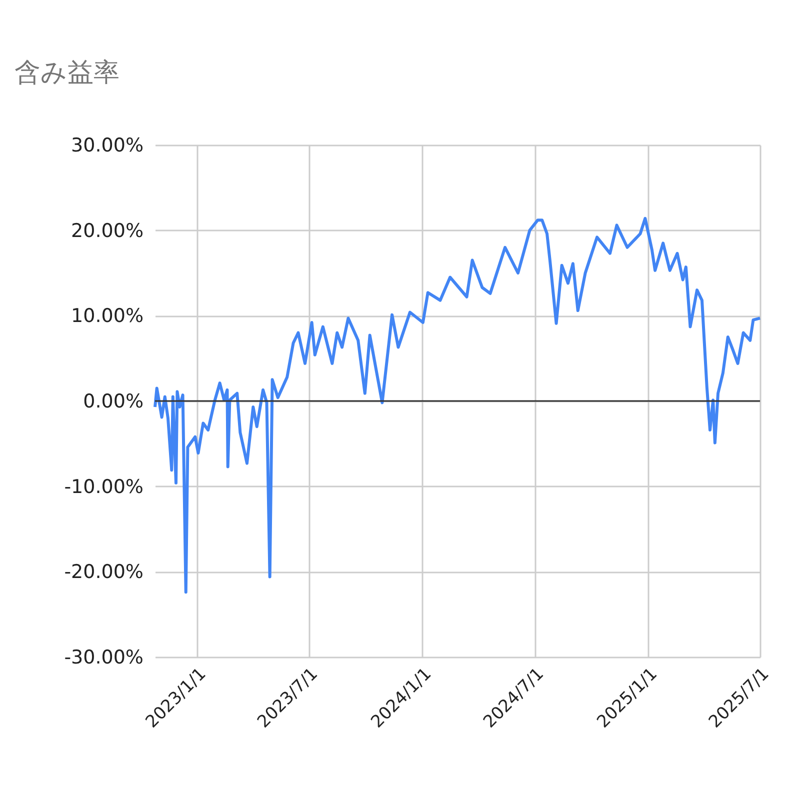  Describe the element at coordinates (67, 73) in the screenshot. I see `chart-title: 含み益率` at that location.